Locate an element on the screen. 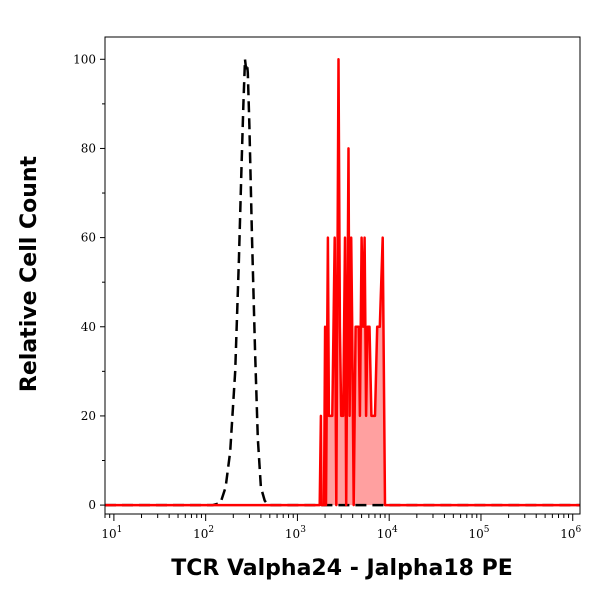 Image resolution: width=600 pixels, height=595 pixels. x-tick-label: 10⁴ is located at coordinates (387, 533).